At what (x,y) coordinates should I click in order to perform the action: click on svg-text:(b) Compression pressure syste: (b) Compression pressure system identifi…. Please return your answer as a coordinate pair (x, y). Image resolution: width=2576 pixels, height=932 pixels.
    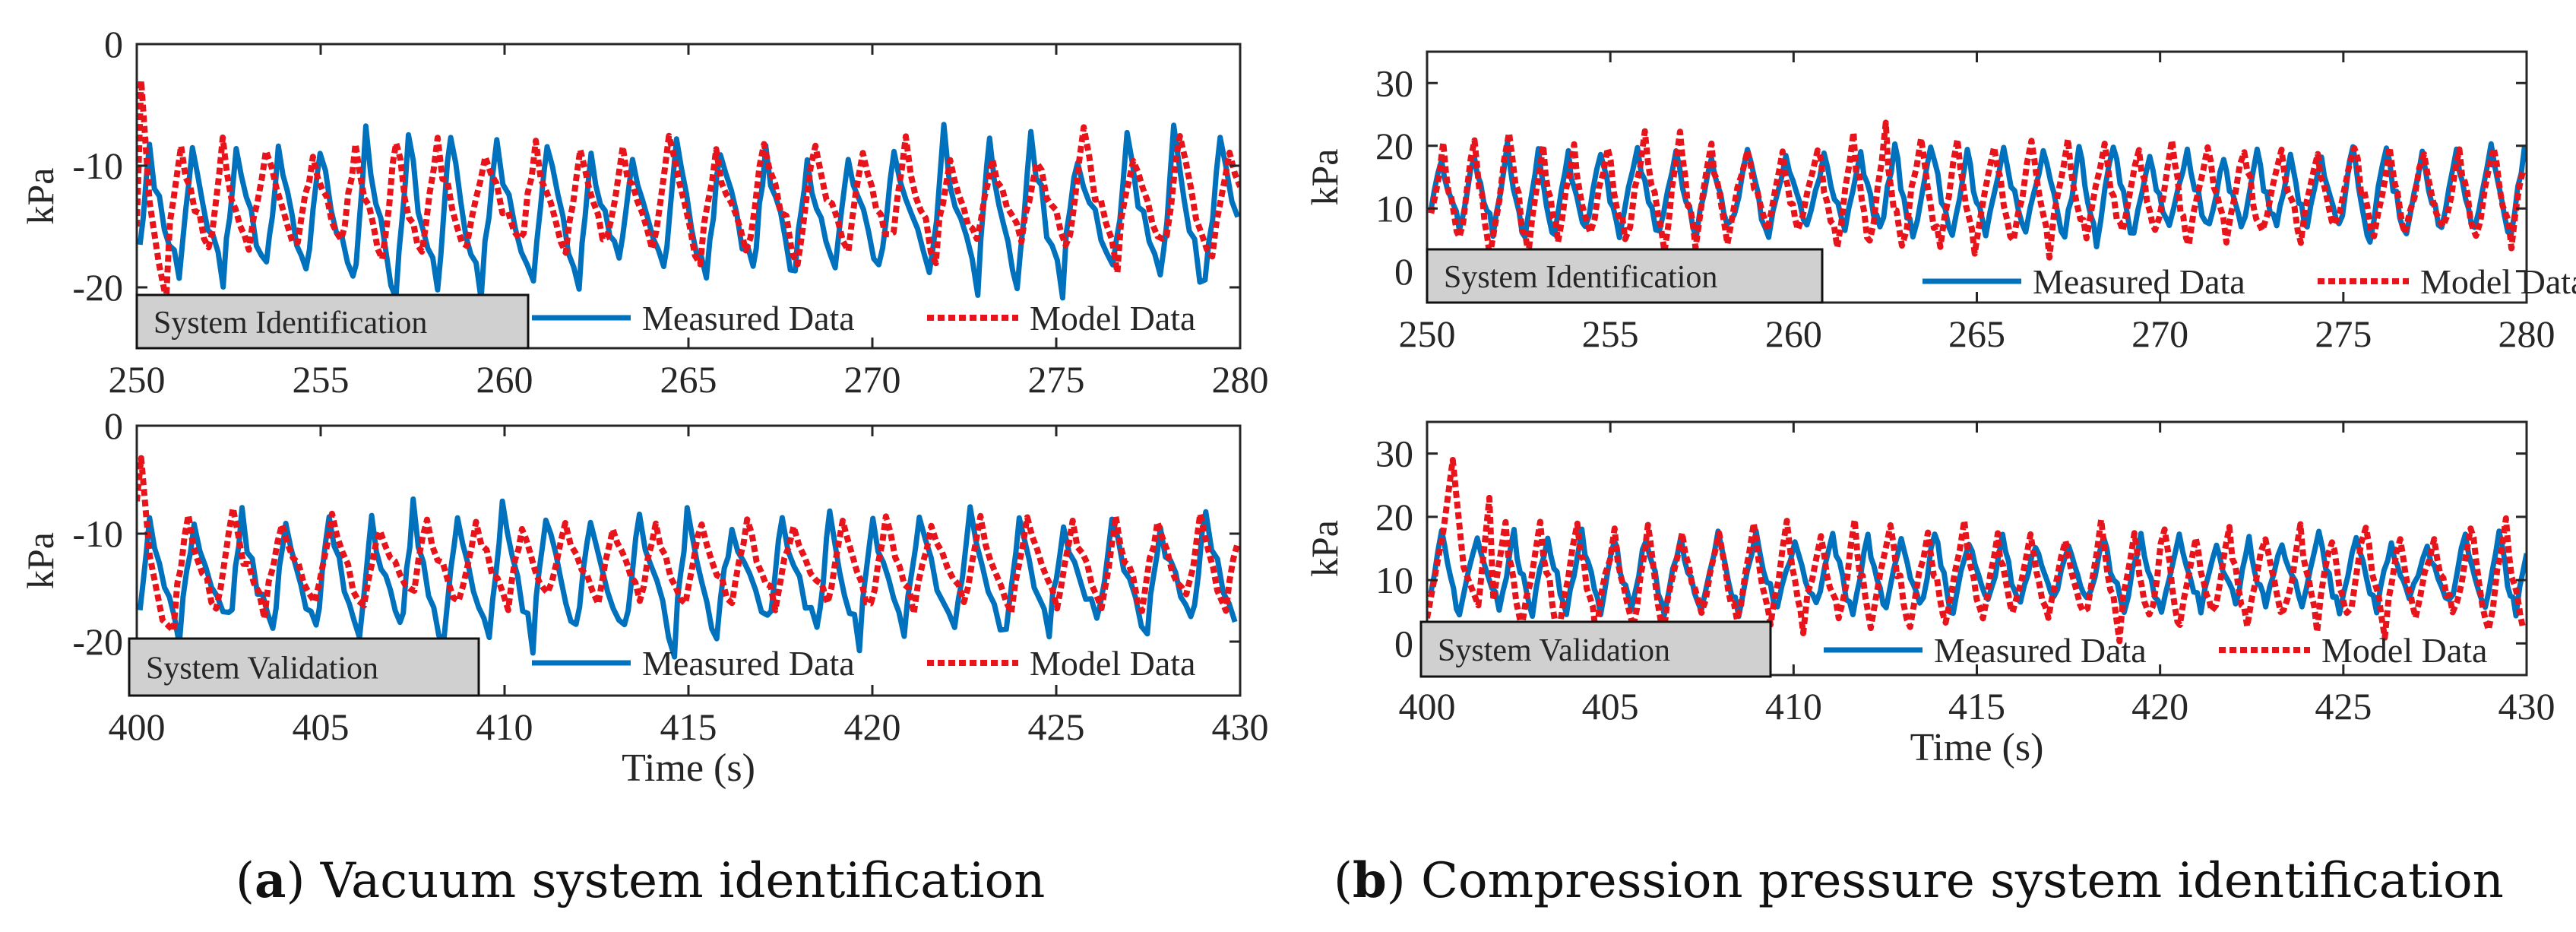
    Looking at the image, I should click on (1919, 880).